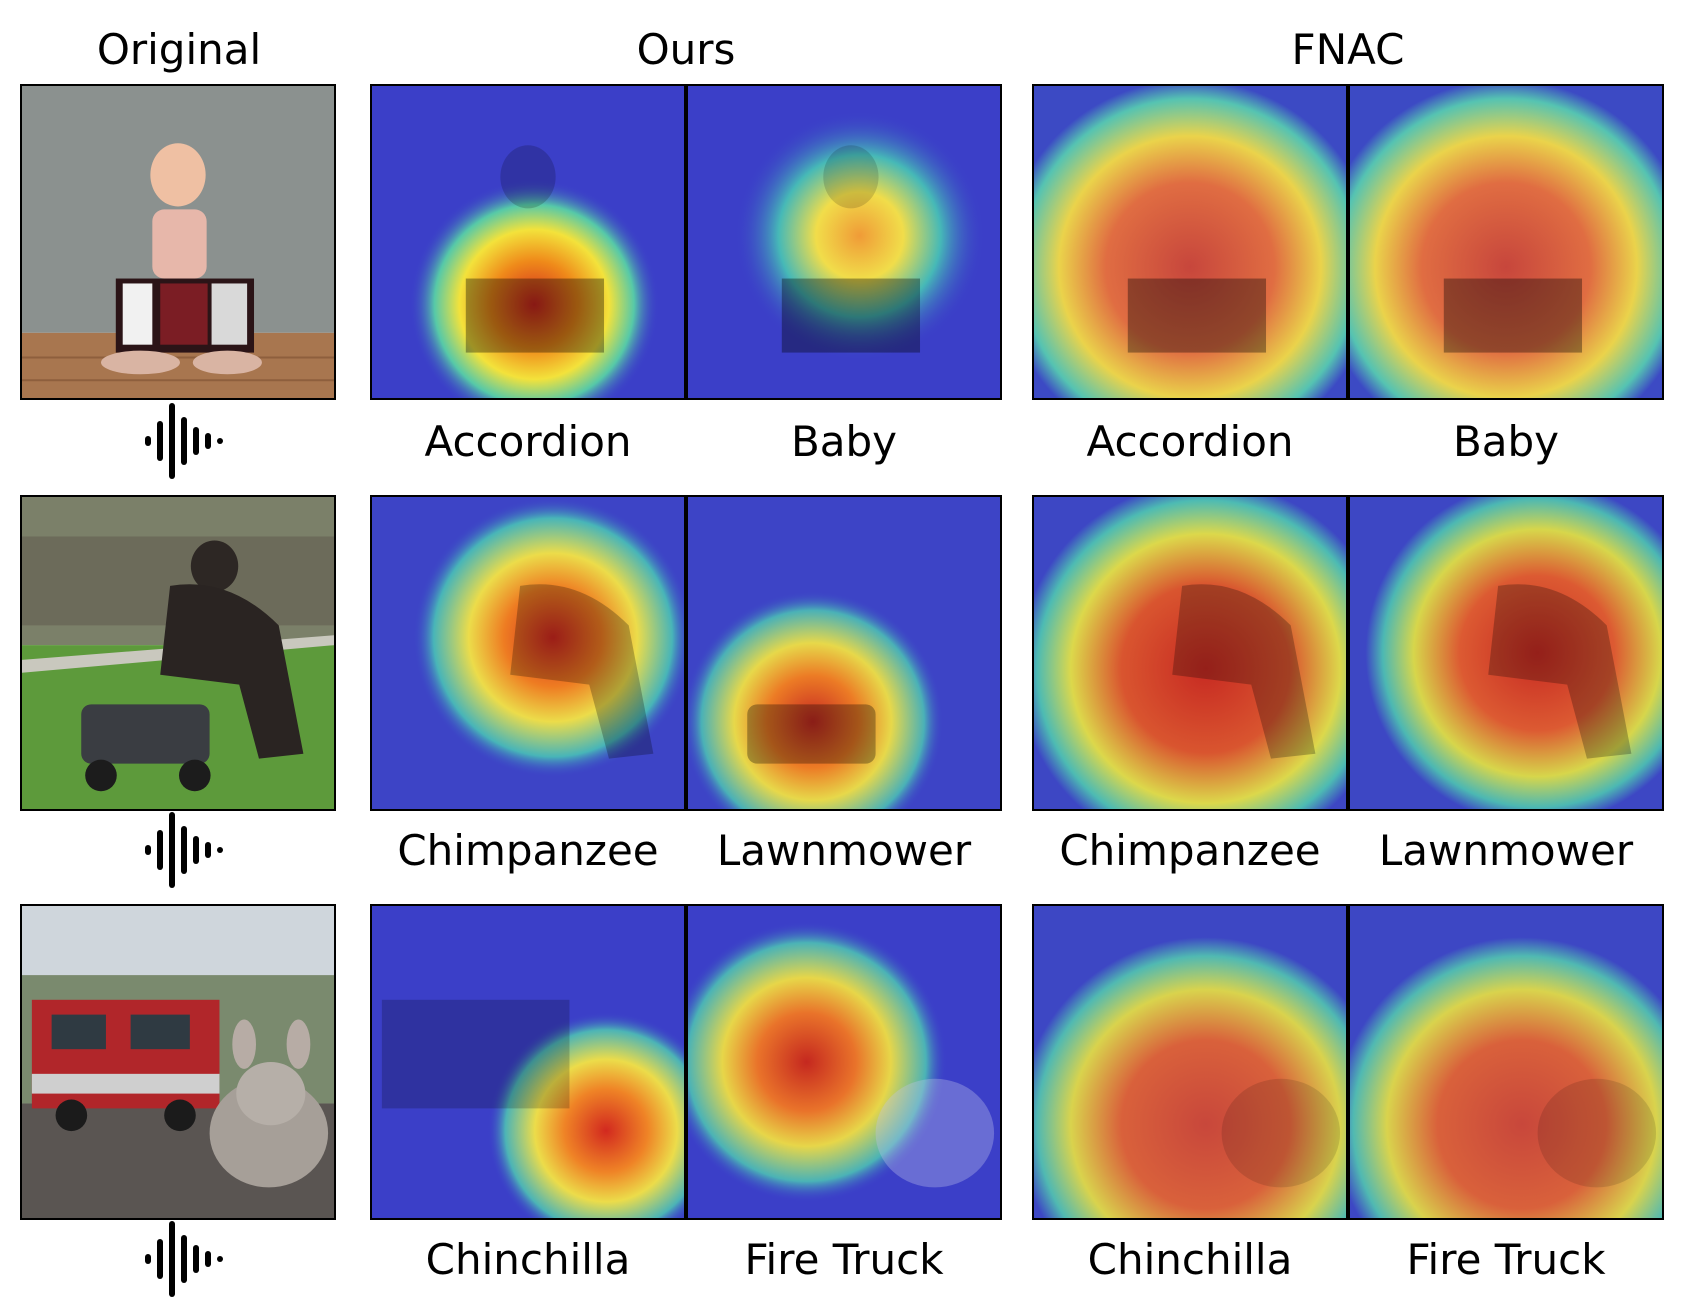  What do you see at coordinates (844, 653) in the screenshot?
I see `ours-heatmap-lawnmower` at bounding box center [844, 653].